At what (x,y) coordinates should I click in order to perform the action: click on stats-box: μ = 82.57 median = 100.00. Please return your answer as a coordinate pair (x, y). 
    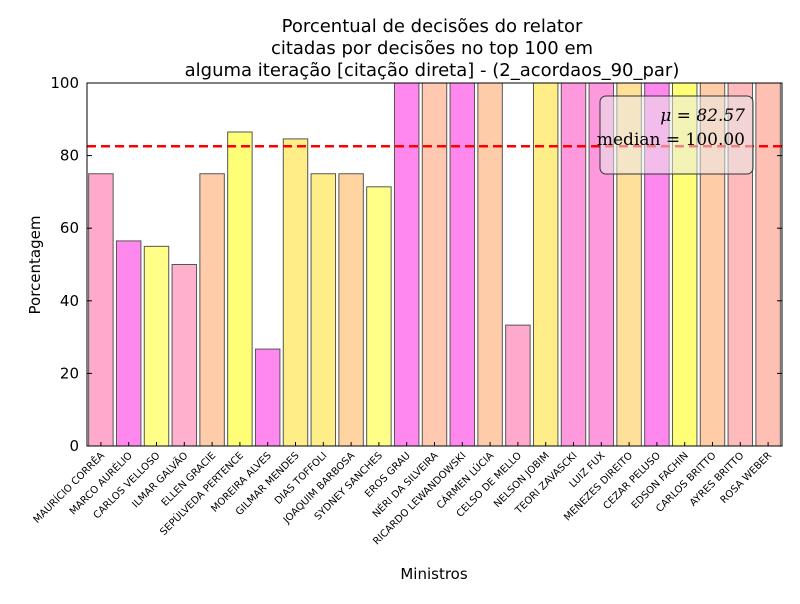
    Looking at the image, I should click on (675, 135).